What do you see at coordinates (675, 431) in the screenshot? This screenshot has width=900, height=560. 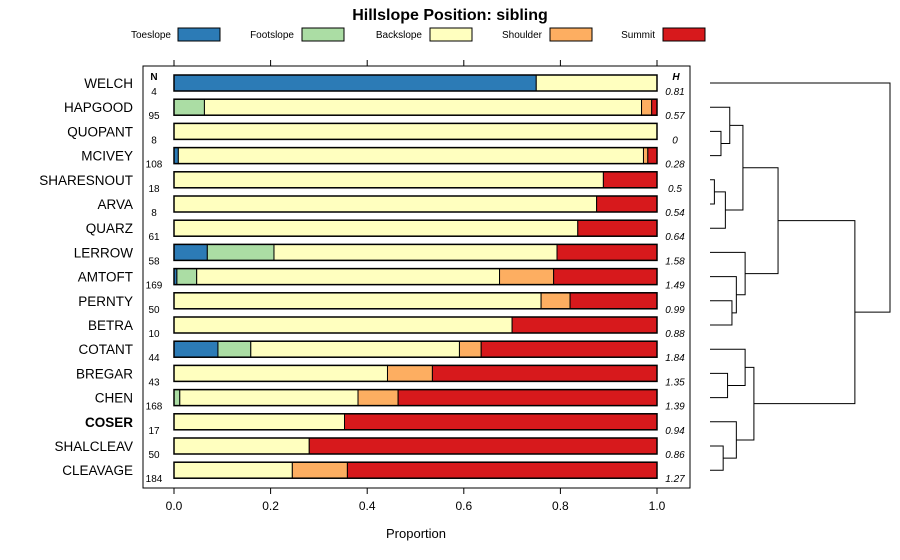 I see `h-value-coser: 0.94` at bounding box center [675, 431].